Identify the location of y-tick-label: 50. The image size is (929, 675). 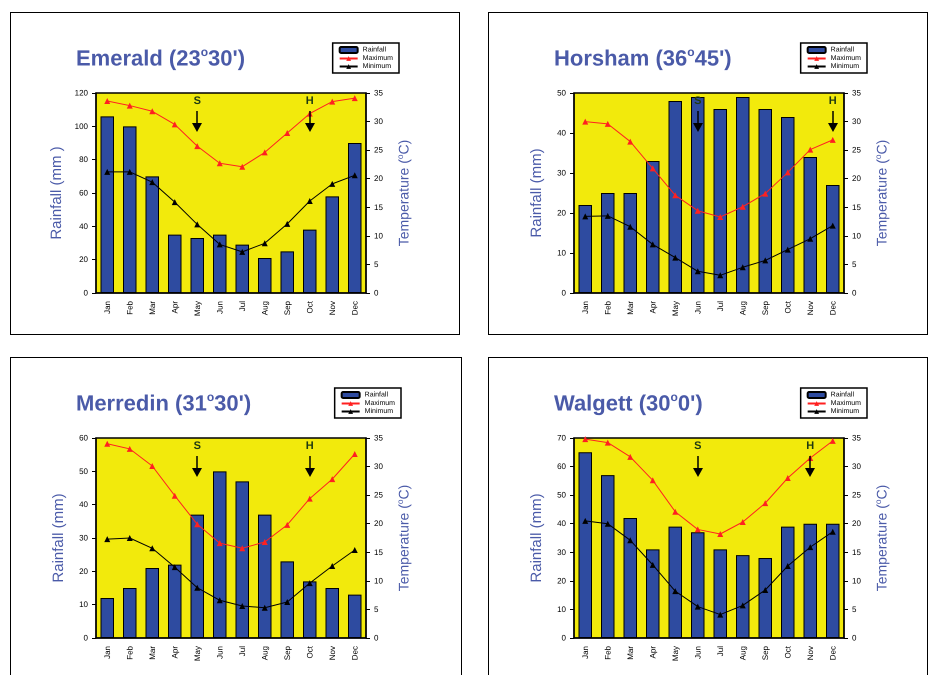
(84, 471).